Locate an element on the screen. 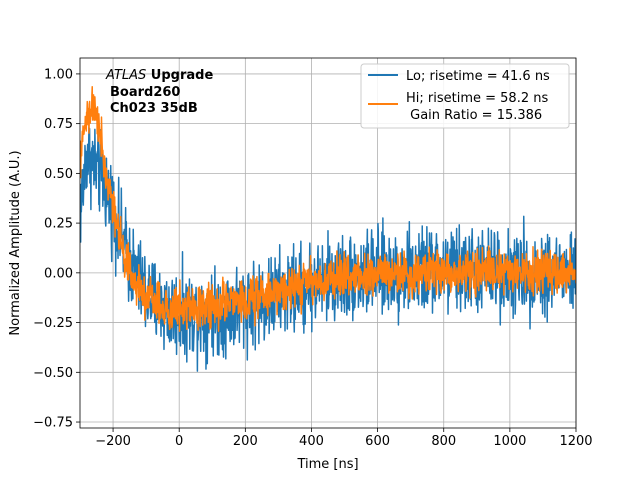 This screenshot has width=640, height=480. y-tick-label: −0.75 is located at coordinates (53, 423).